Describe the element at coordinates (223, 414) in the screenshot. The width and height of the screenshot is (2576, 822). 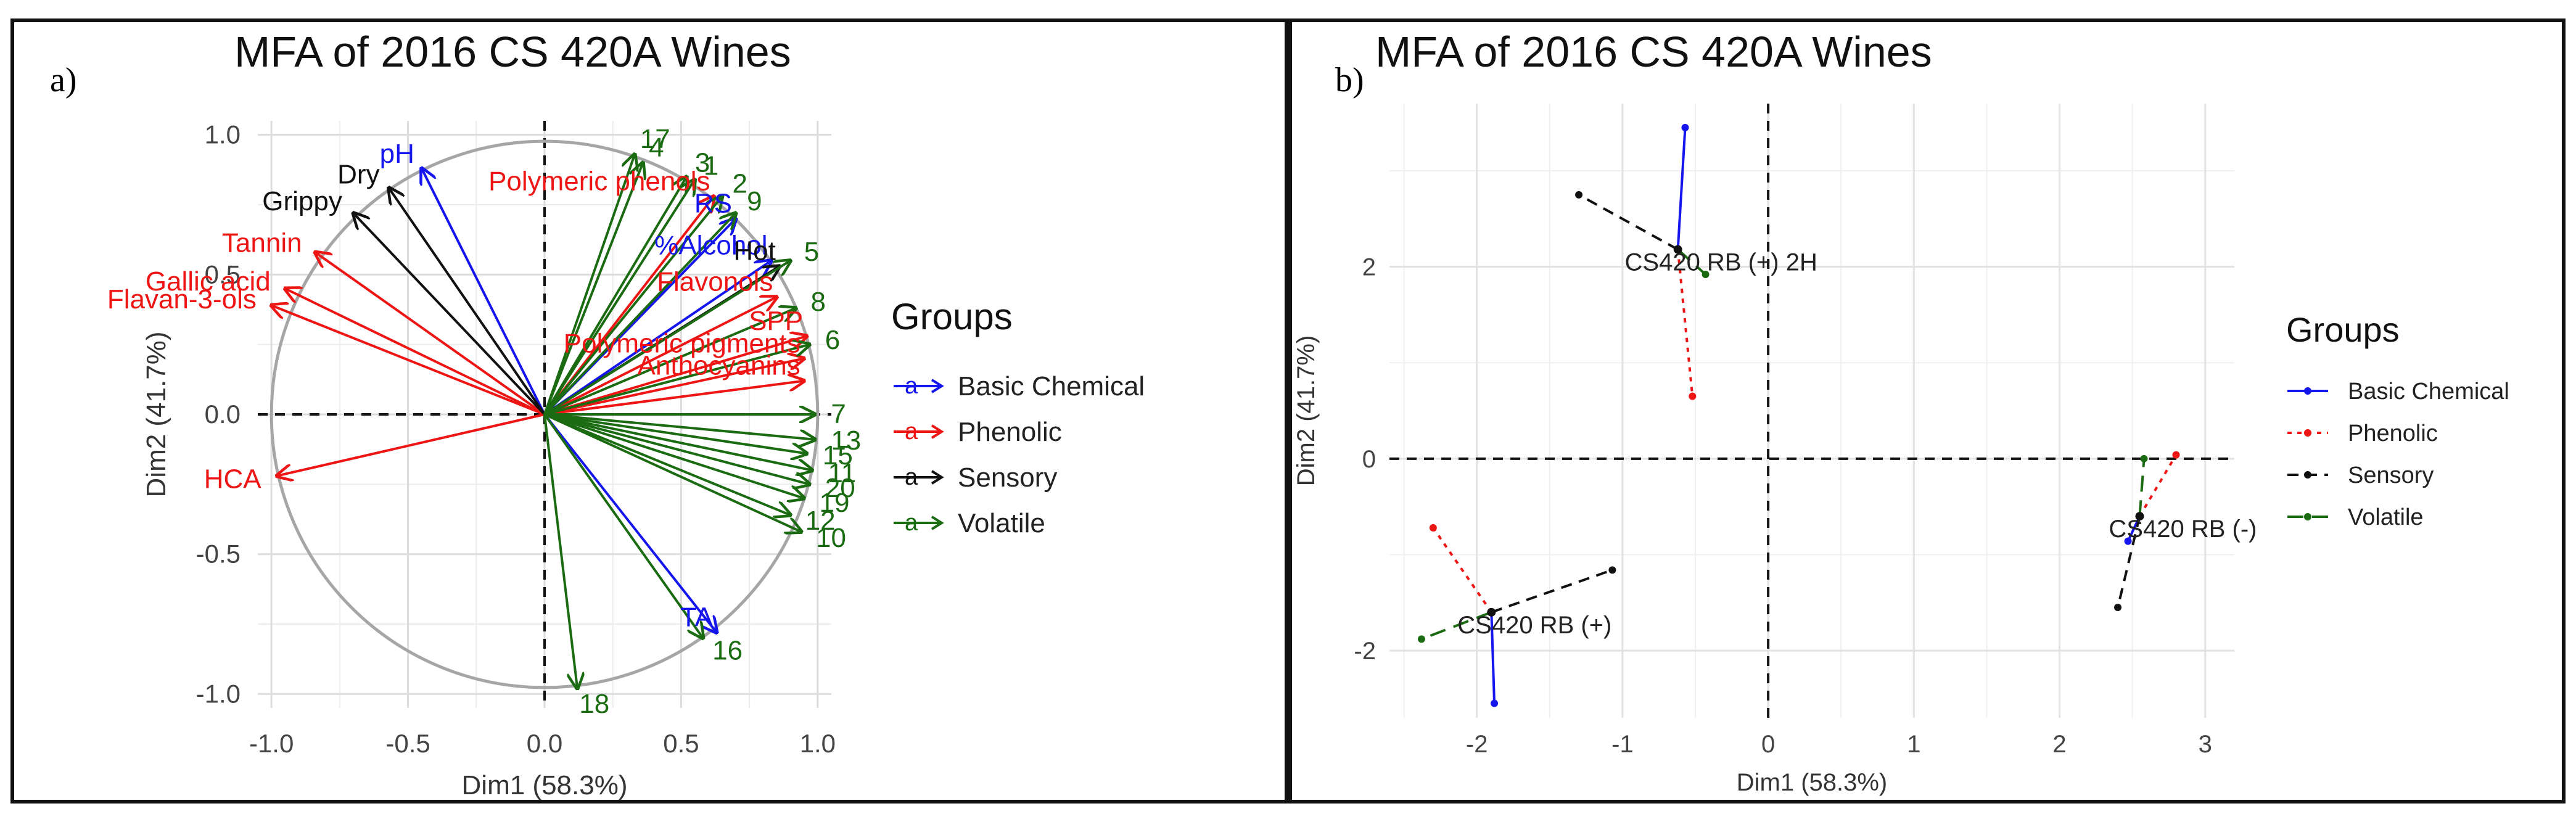
I see `y-tick-label: 0.0` at that location.